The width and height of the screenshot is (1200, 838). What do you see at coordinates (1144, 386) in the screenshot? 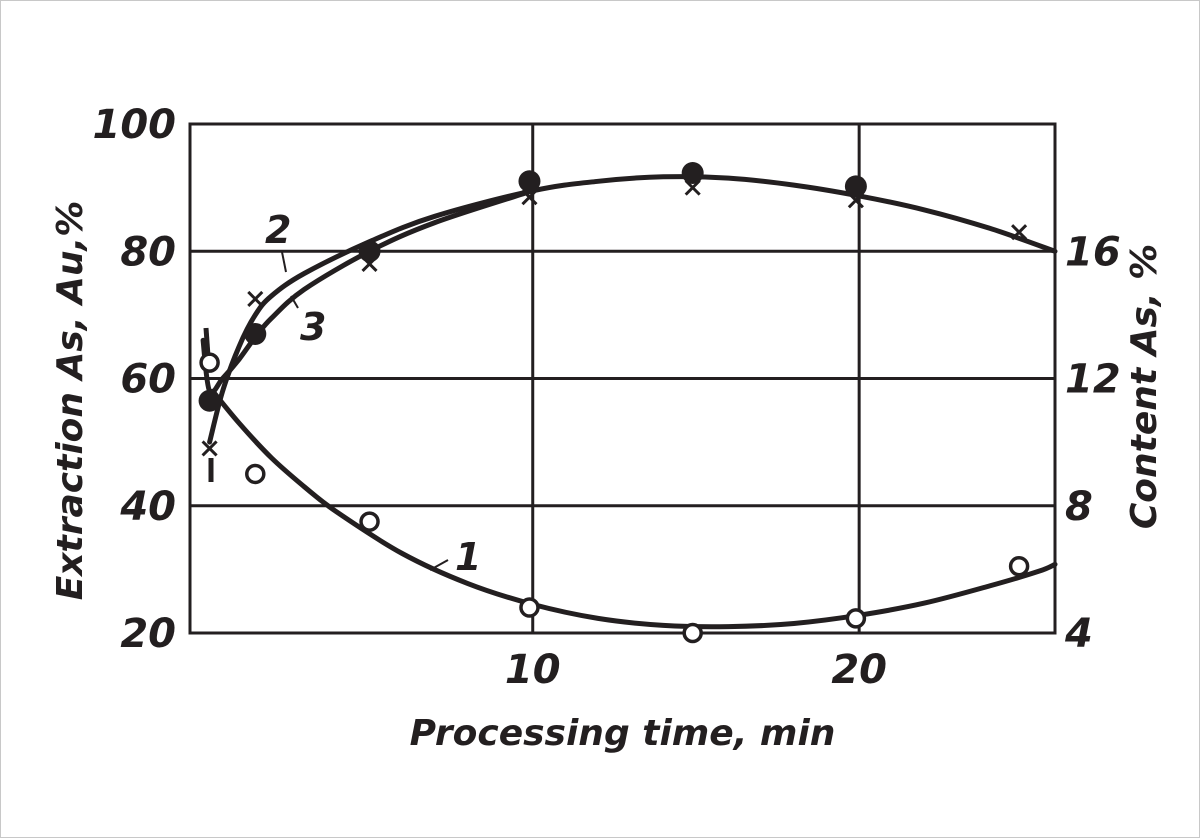
I see `y2-axis-label: Content As, %` at bounding box center [1144, 386].